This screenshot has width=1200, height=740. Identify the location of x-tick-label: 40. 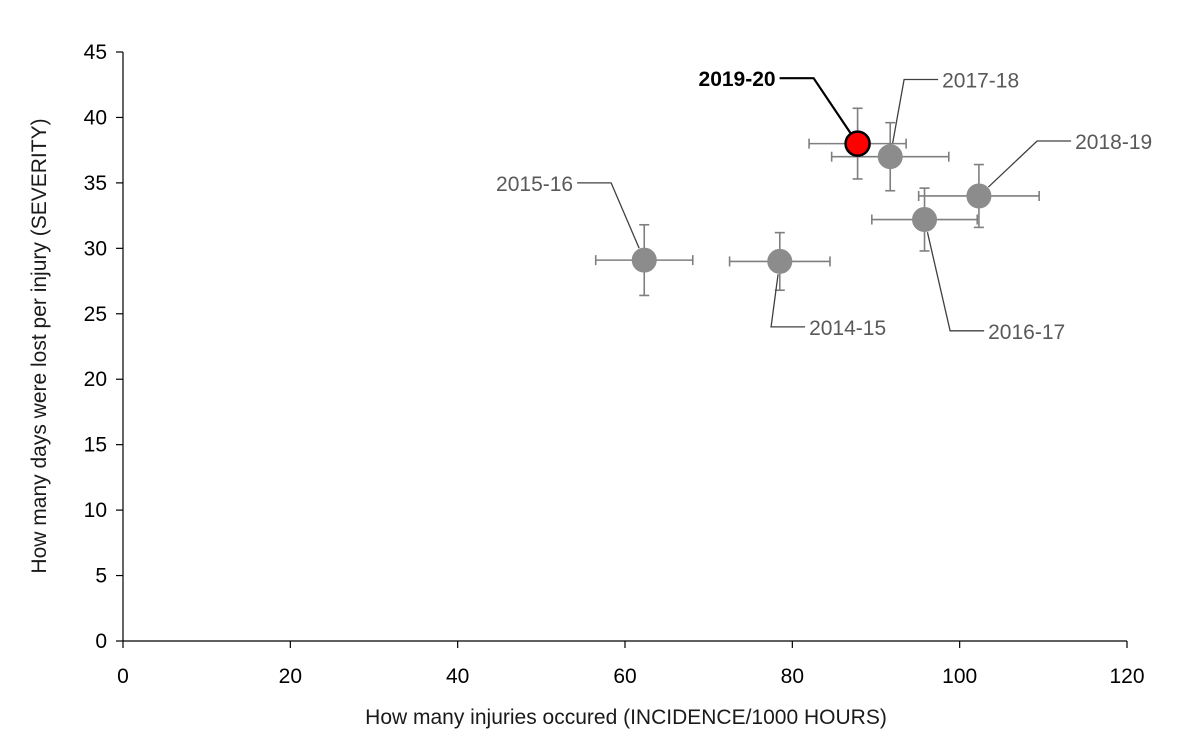
(457, 676).